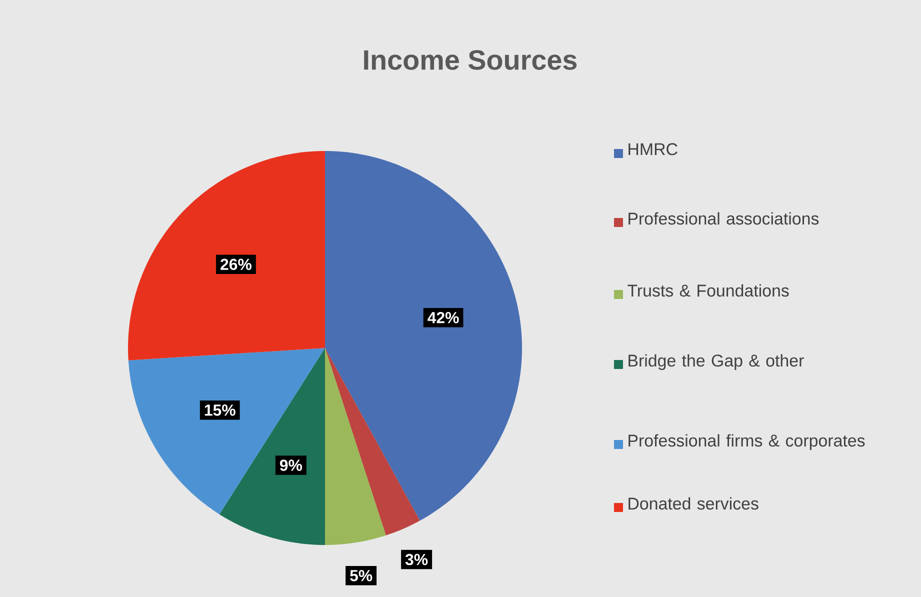  I want to click on legend-label: Professional firms & corporates, so click(746, 442).